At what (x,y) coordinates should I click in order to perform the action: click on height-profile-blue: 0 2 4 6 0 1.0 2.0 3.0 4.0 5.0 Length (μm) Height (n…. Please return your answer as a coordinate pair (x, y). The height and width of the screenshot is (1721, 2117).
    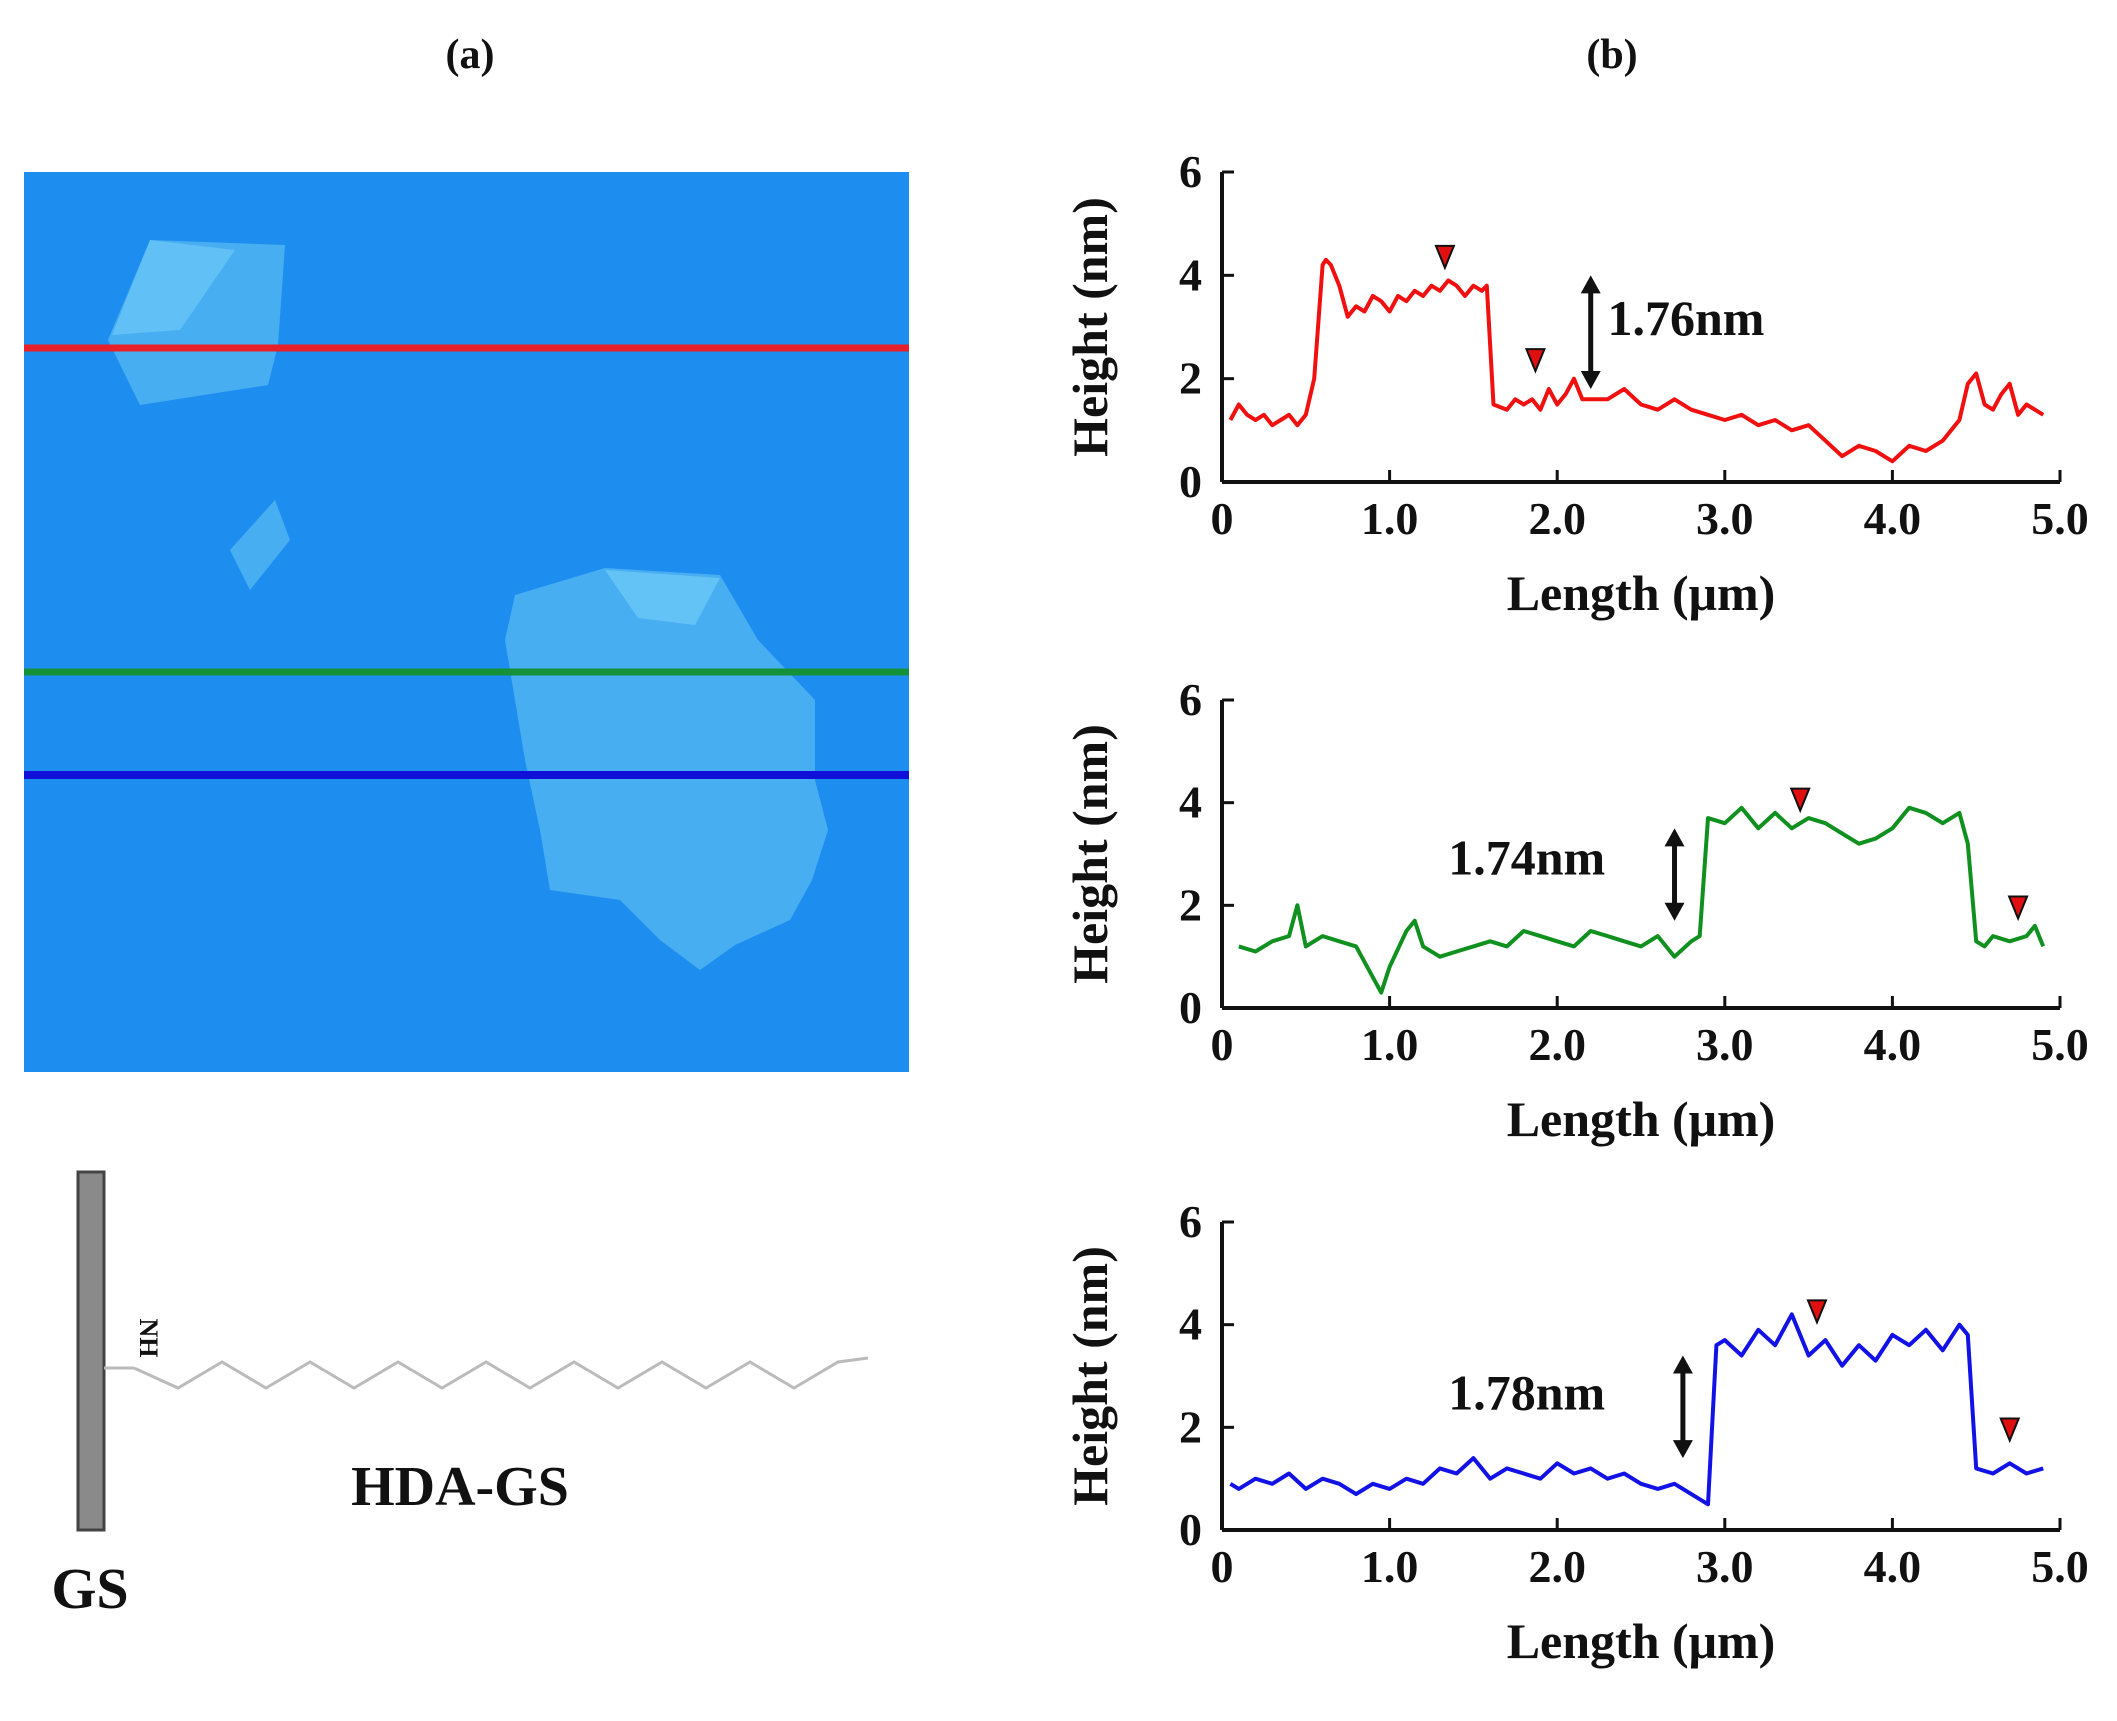
    Looking at the image, I should click on (1575, 1432).